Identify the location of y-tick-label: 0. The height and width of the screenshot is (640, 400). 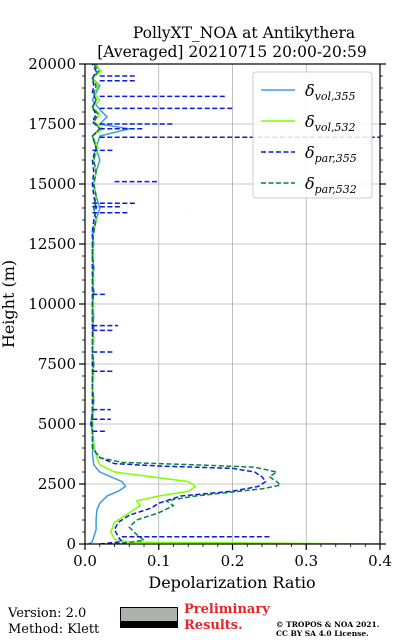
(71, 544).